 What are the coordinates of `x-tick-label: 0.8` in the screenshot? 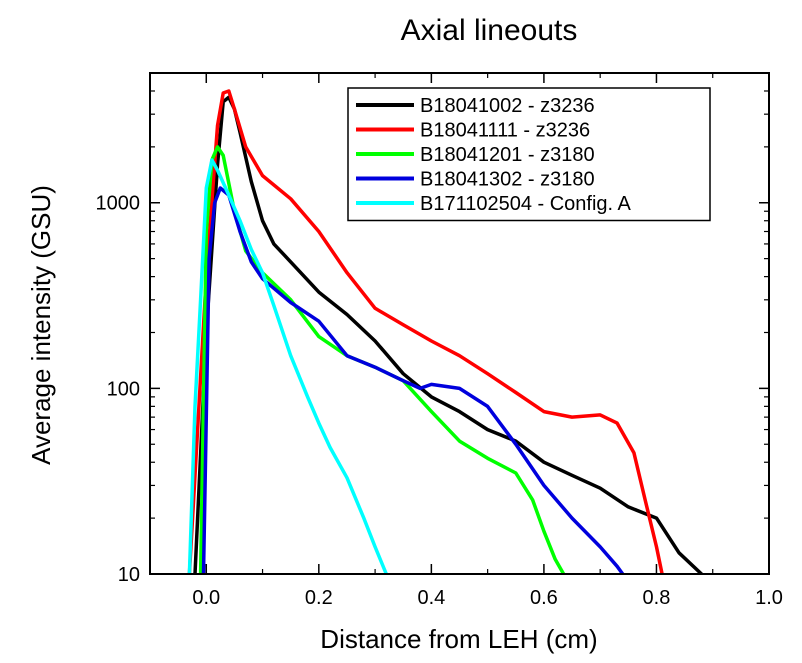 It's located at (657, 598).